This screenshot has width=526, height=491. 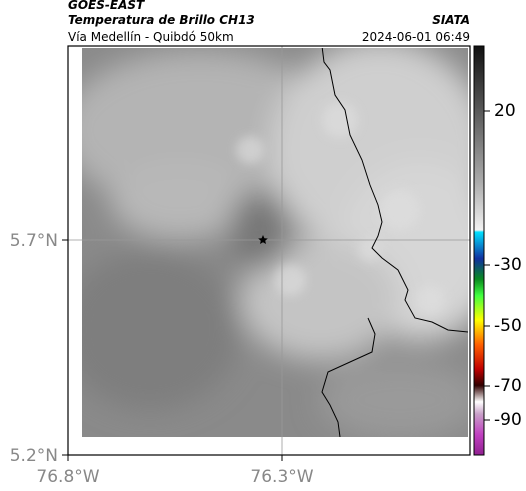 What do you see at coordinates (106, 6) in the screenshot?
I see `source: GOES-EAST` at bounding box center [106, 6].